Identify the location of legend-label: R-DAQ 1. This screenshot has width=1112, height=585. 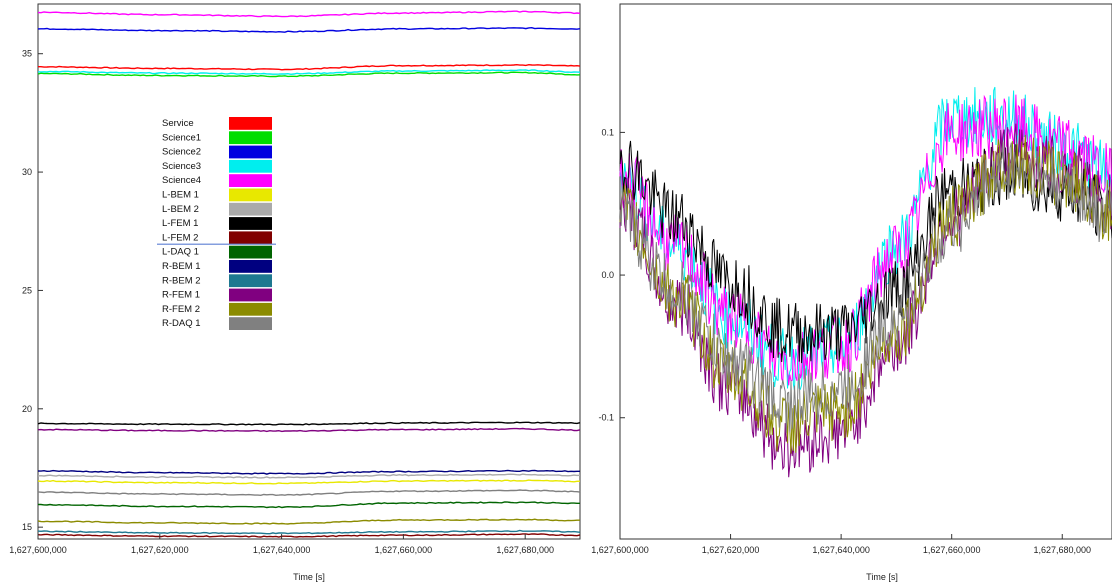
(181, 323).